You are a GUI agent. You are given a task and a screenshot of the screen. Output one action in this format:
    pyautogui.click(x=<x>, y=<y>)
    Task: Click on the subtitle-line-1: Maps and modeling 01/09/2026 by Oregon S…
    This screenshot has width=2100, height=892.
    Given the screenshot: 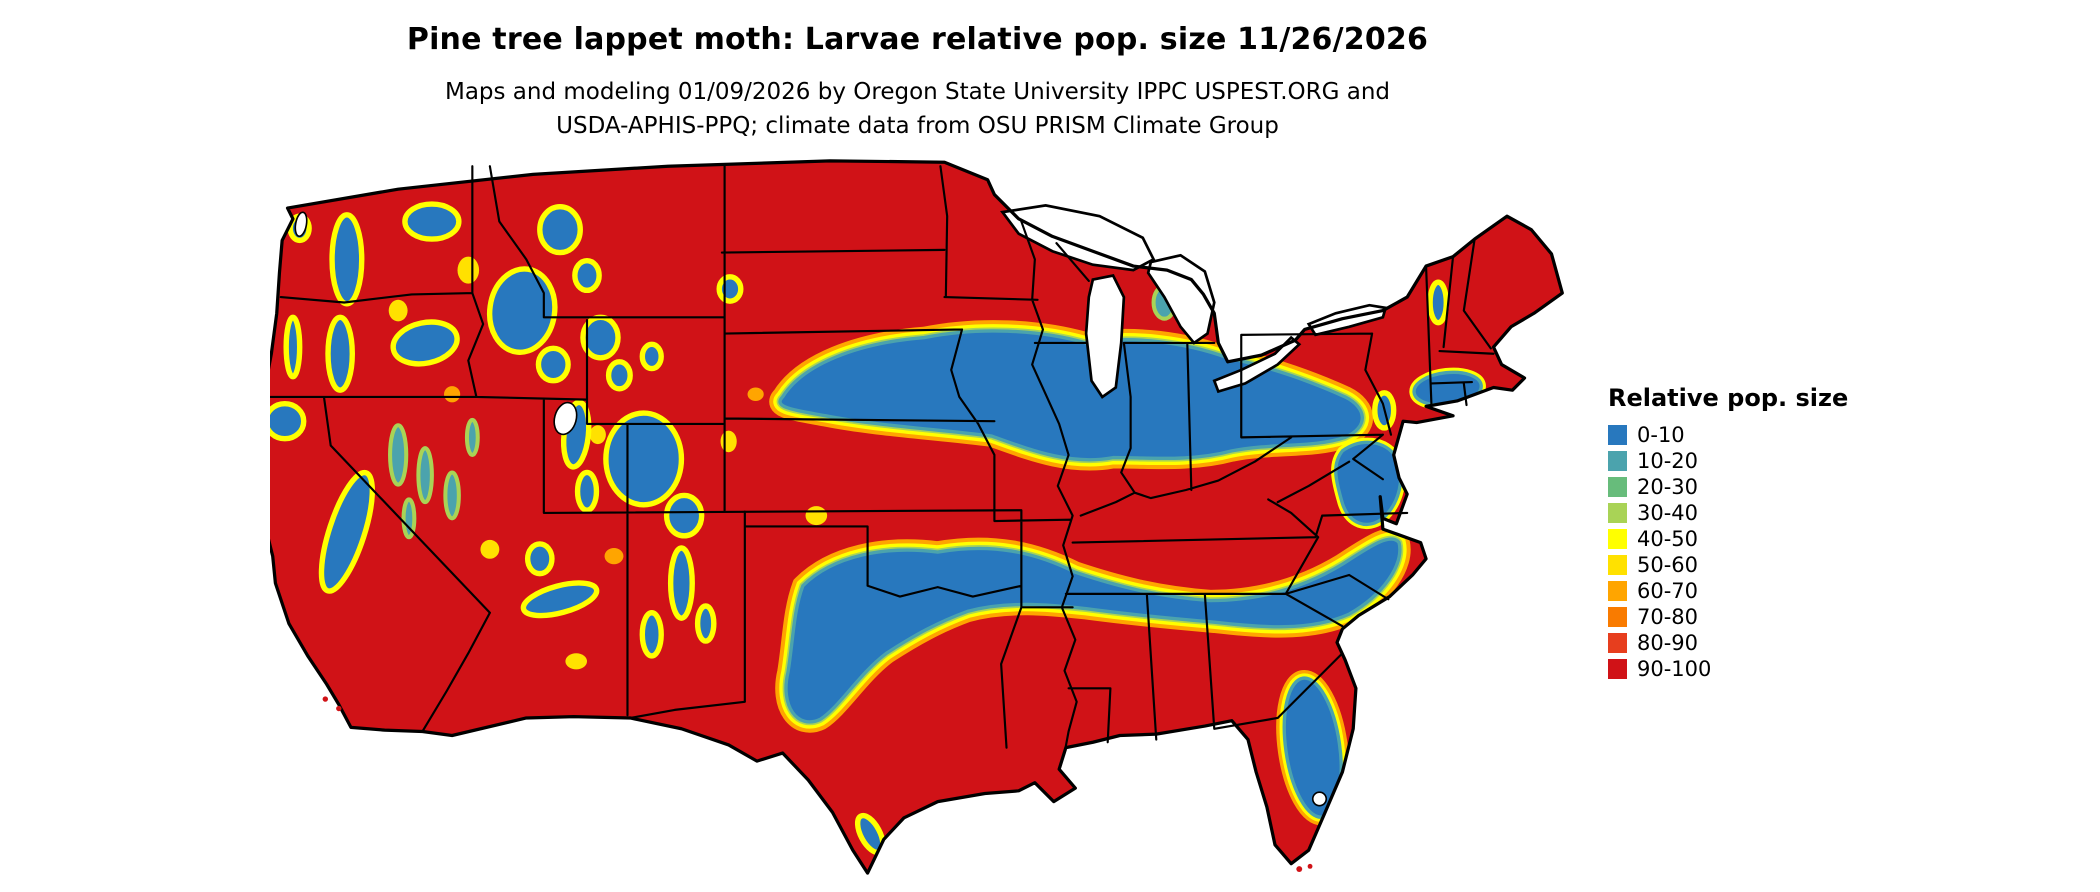 What is the action you would take?
    pyautogui.click(x=917, y=92)
    